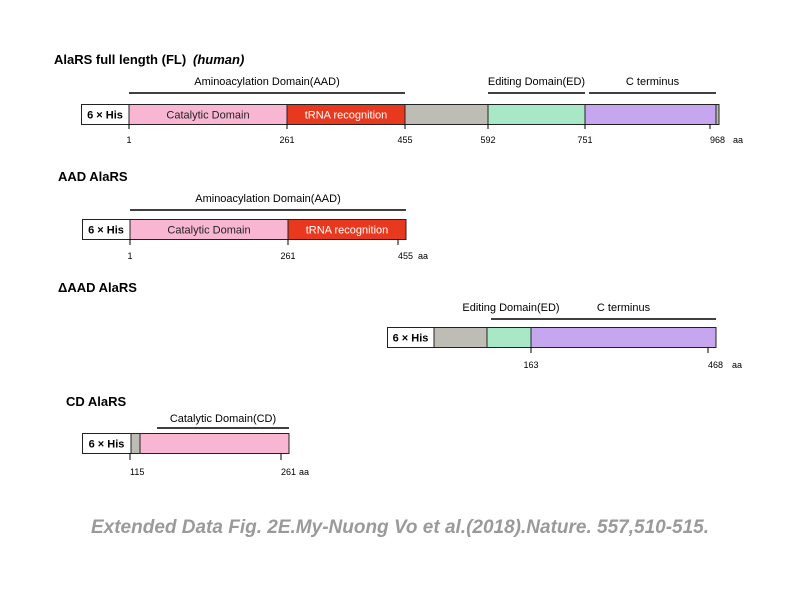 Image resolution: width=800 pixels, height=600 pixels. Describe the element at coordinates (97, 287) in the screenshot. I see `construct-title: ΔAAD AlaRS` at that location.